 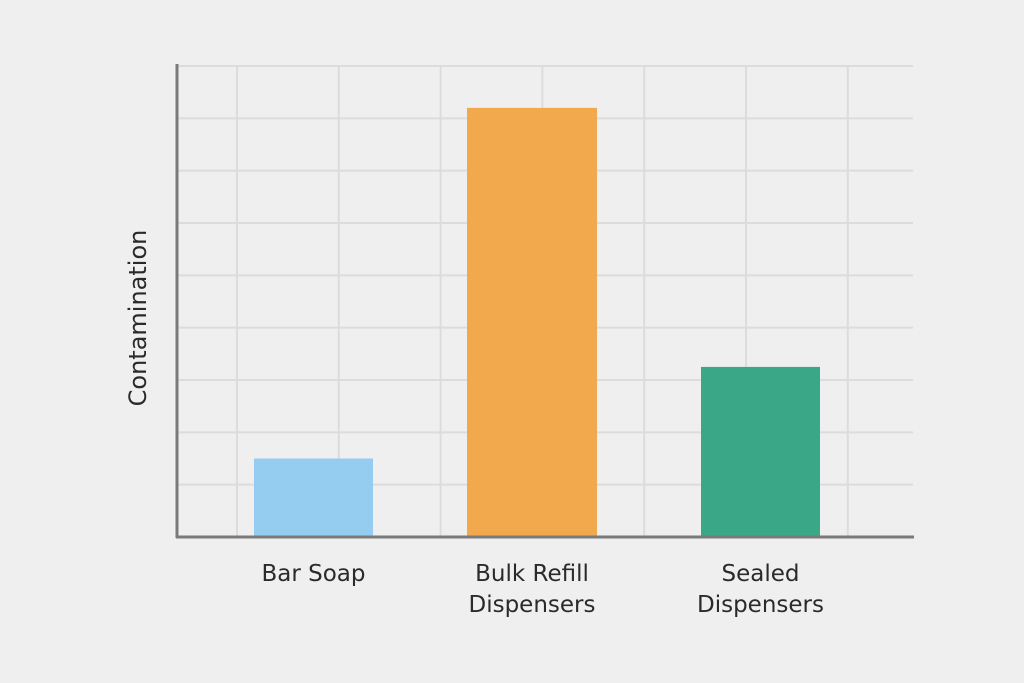 What do you see at coordinates (532, 574) in the screenshot?
I see `x-tick-label: Bulk Refill` at bounding box center [532, 574].